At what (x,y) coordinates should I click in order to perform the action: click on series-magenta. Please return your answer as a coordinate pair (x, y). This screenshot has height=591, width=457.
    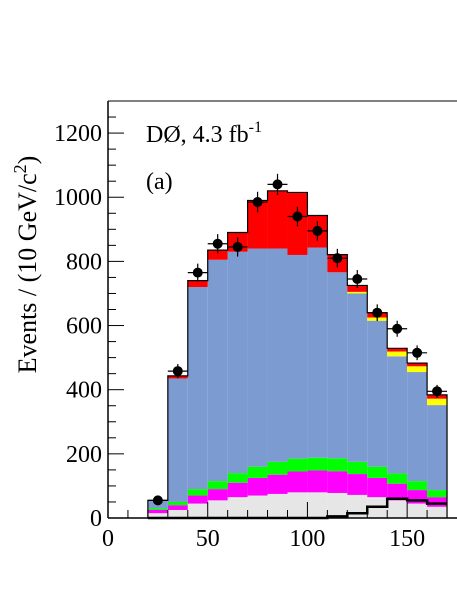
    Looking at the image, I should click on (297, 492).